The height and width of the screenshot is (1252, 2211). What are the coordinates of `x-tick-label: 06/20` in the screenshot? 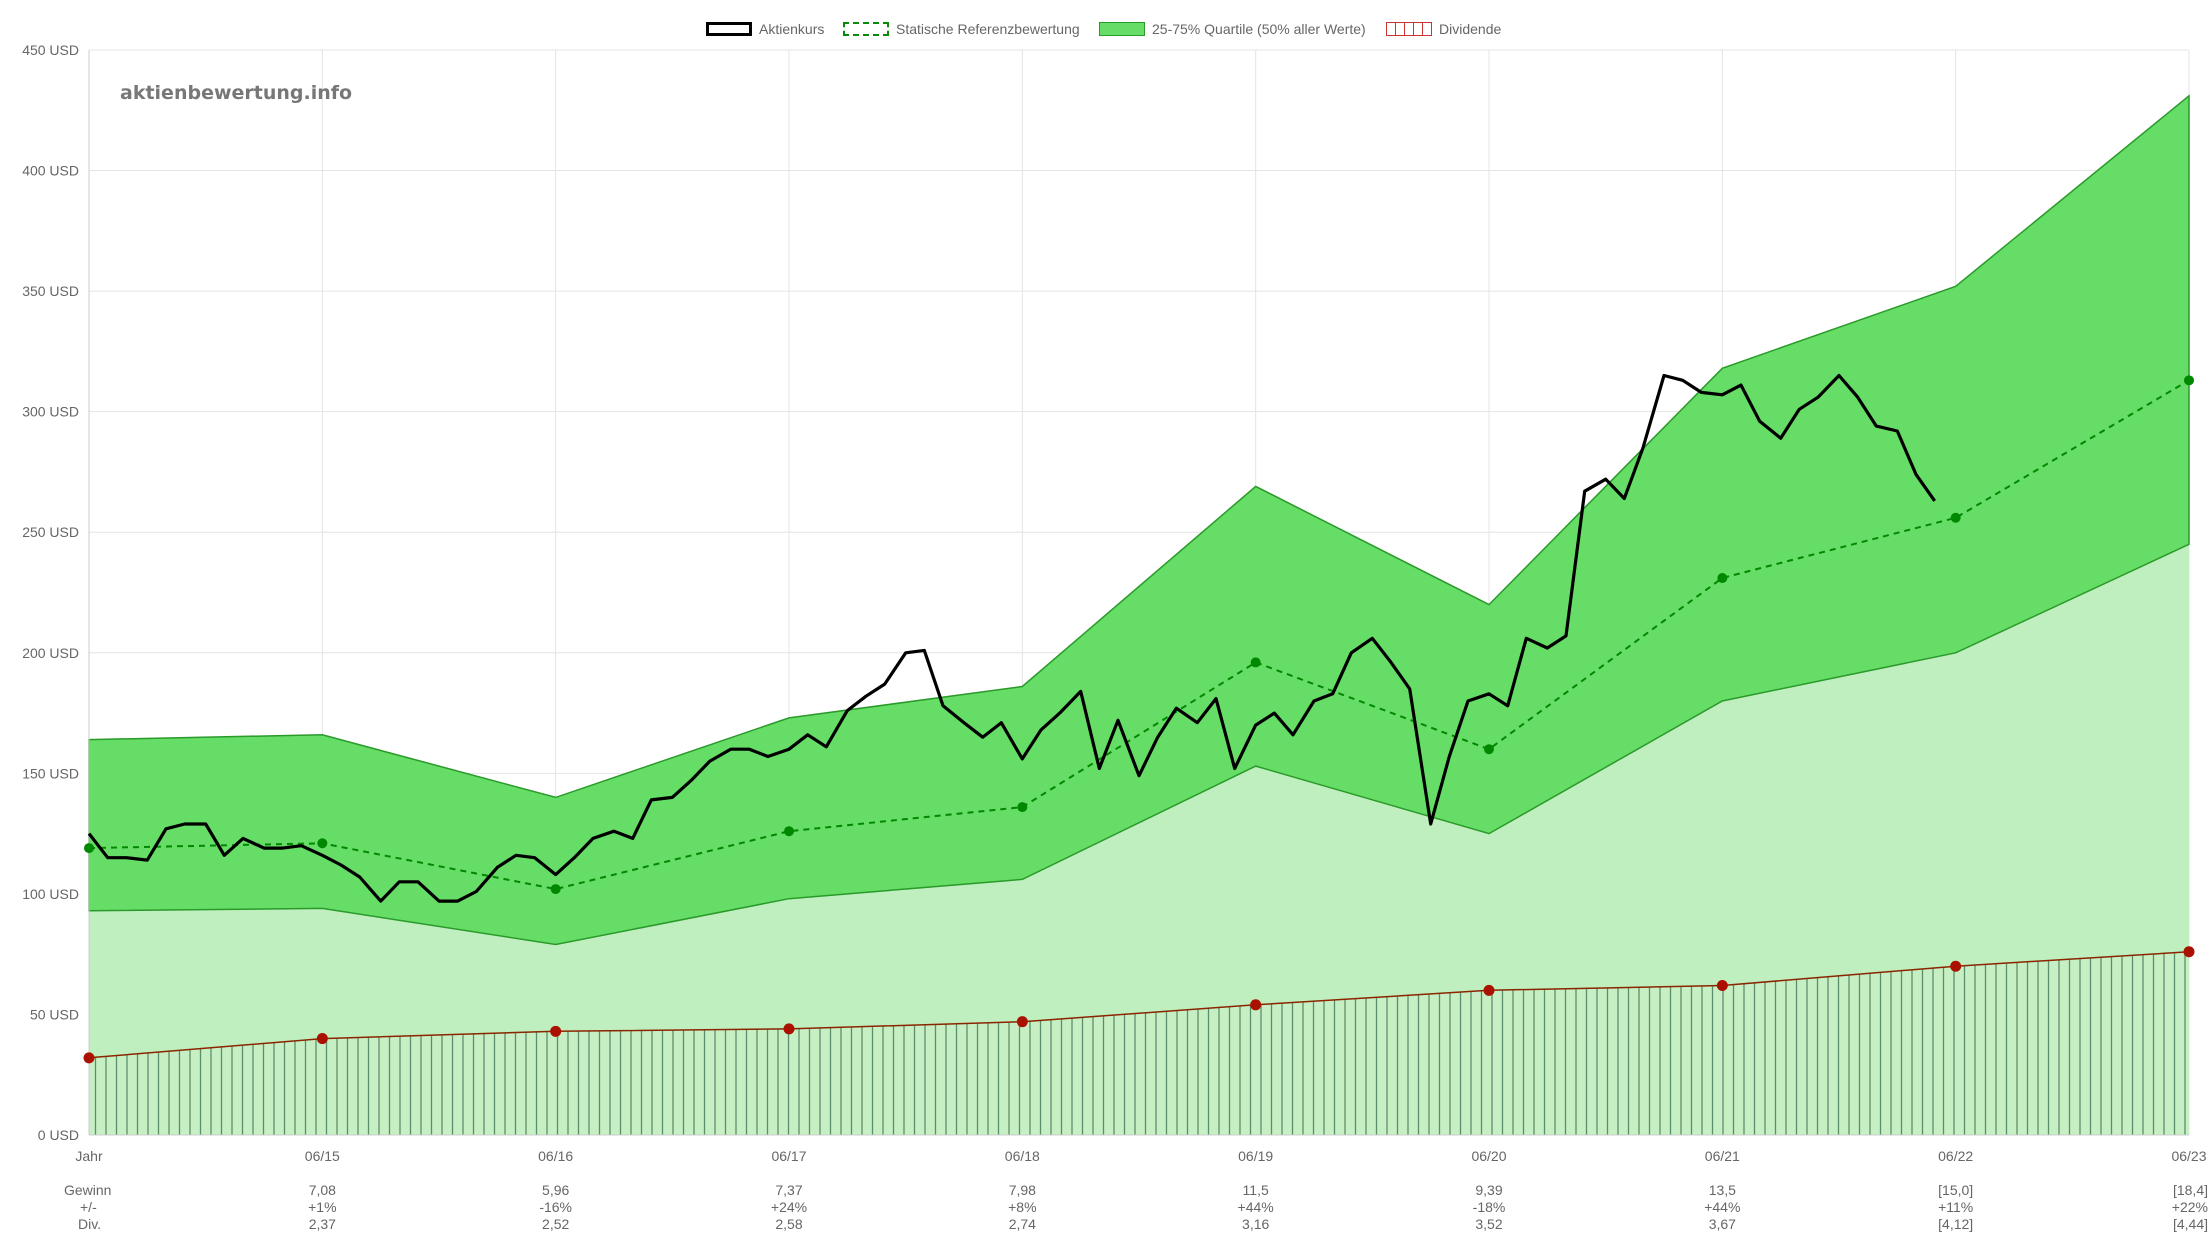 It's located at (1488, 1156).